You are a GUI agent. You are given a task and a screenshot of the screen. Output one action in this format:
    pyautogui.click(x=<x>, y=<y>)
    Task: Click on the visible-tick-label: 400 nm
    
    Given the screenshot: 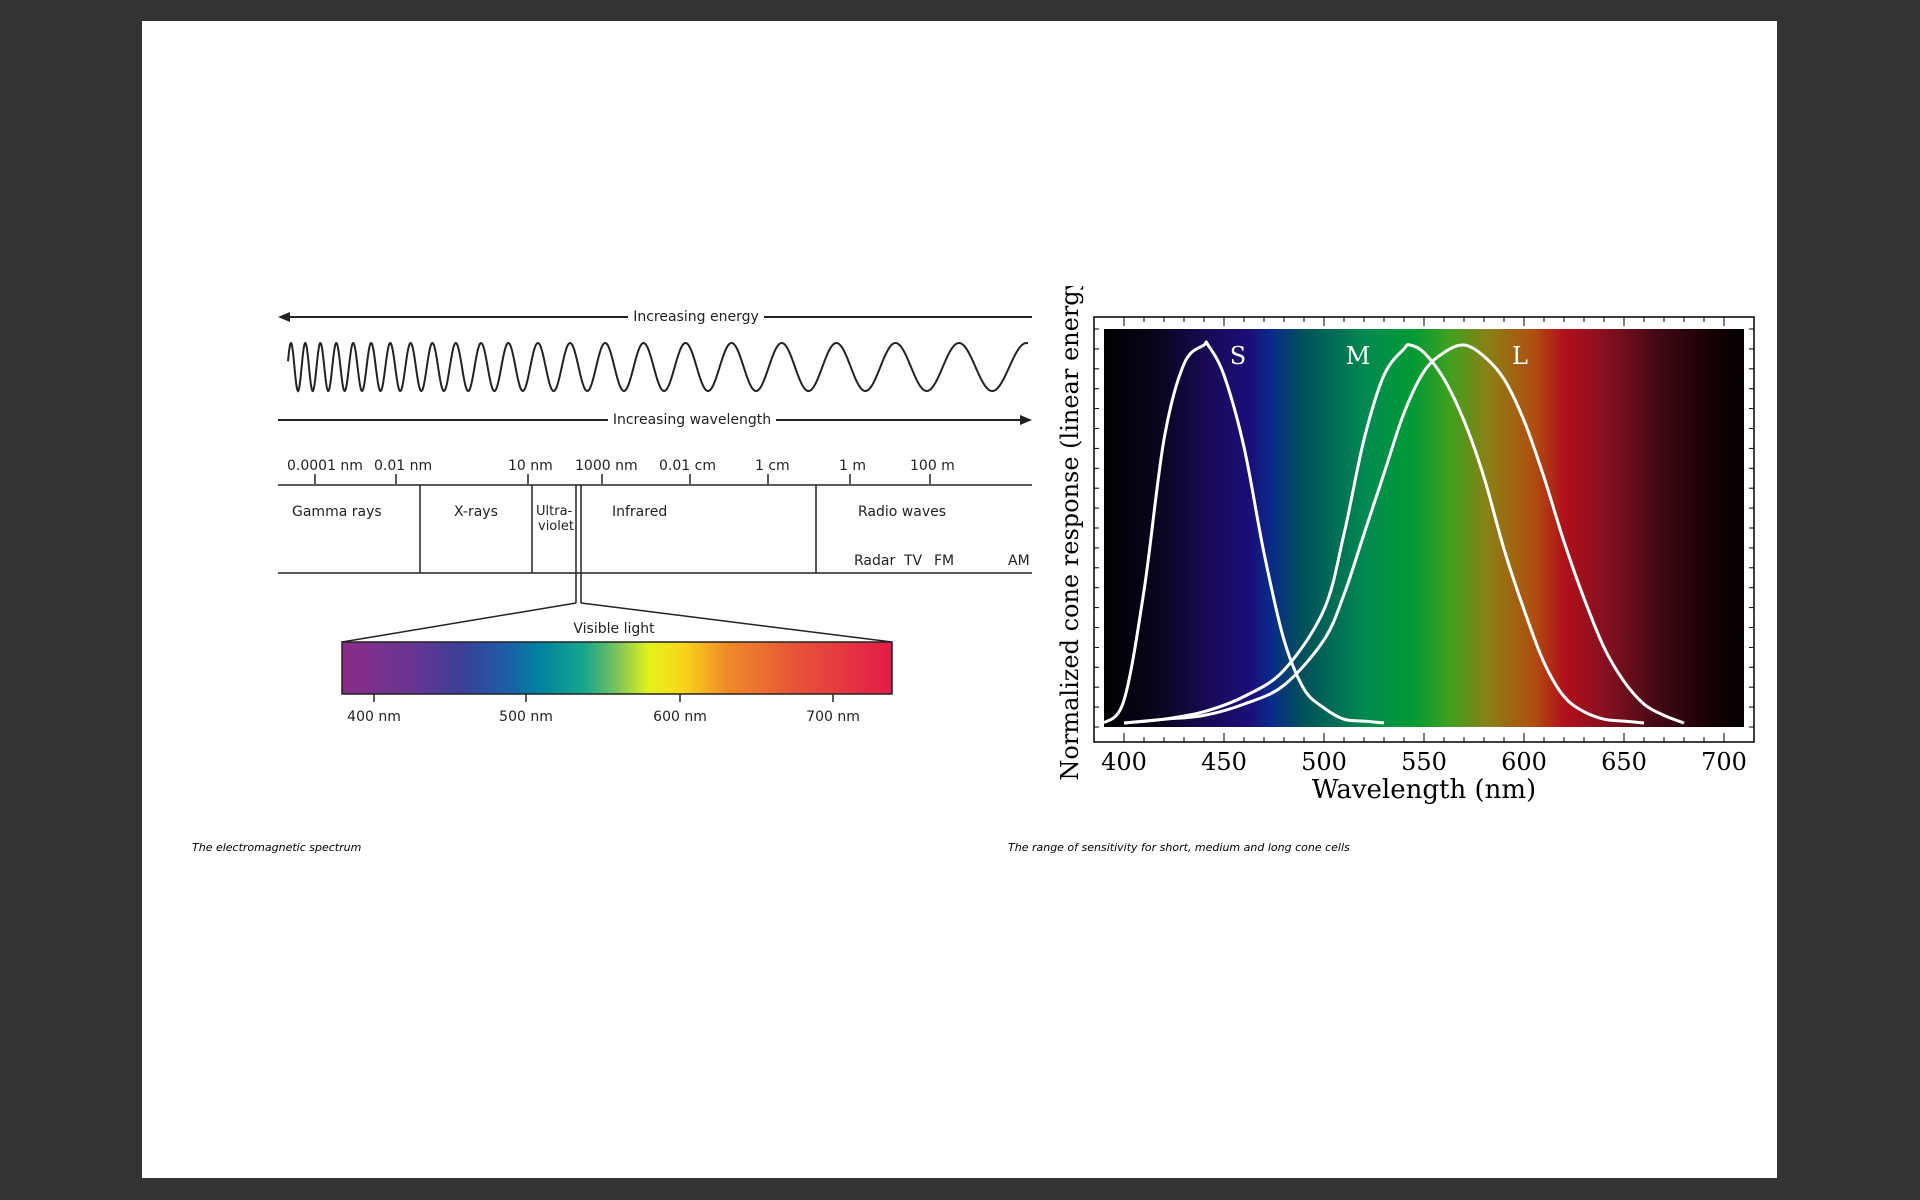 What is the action you would take?
    pyautogui.click(x=374, y=717)
    